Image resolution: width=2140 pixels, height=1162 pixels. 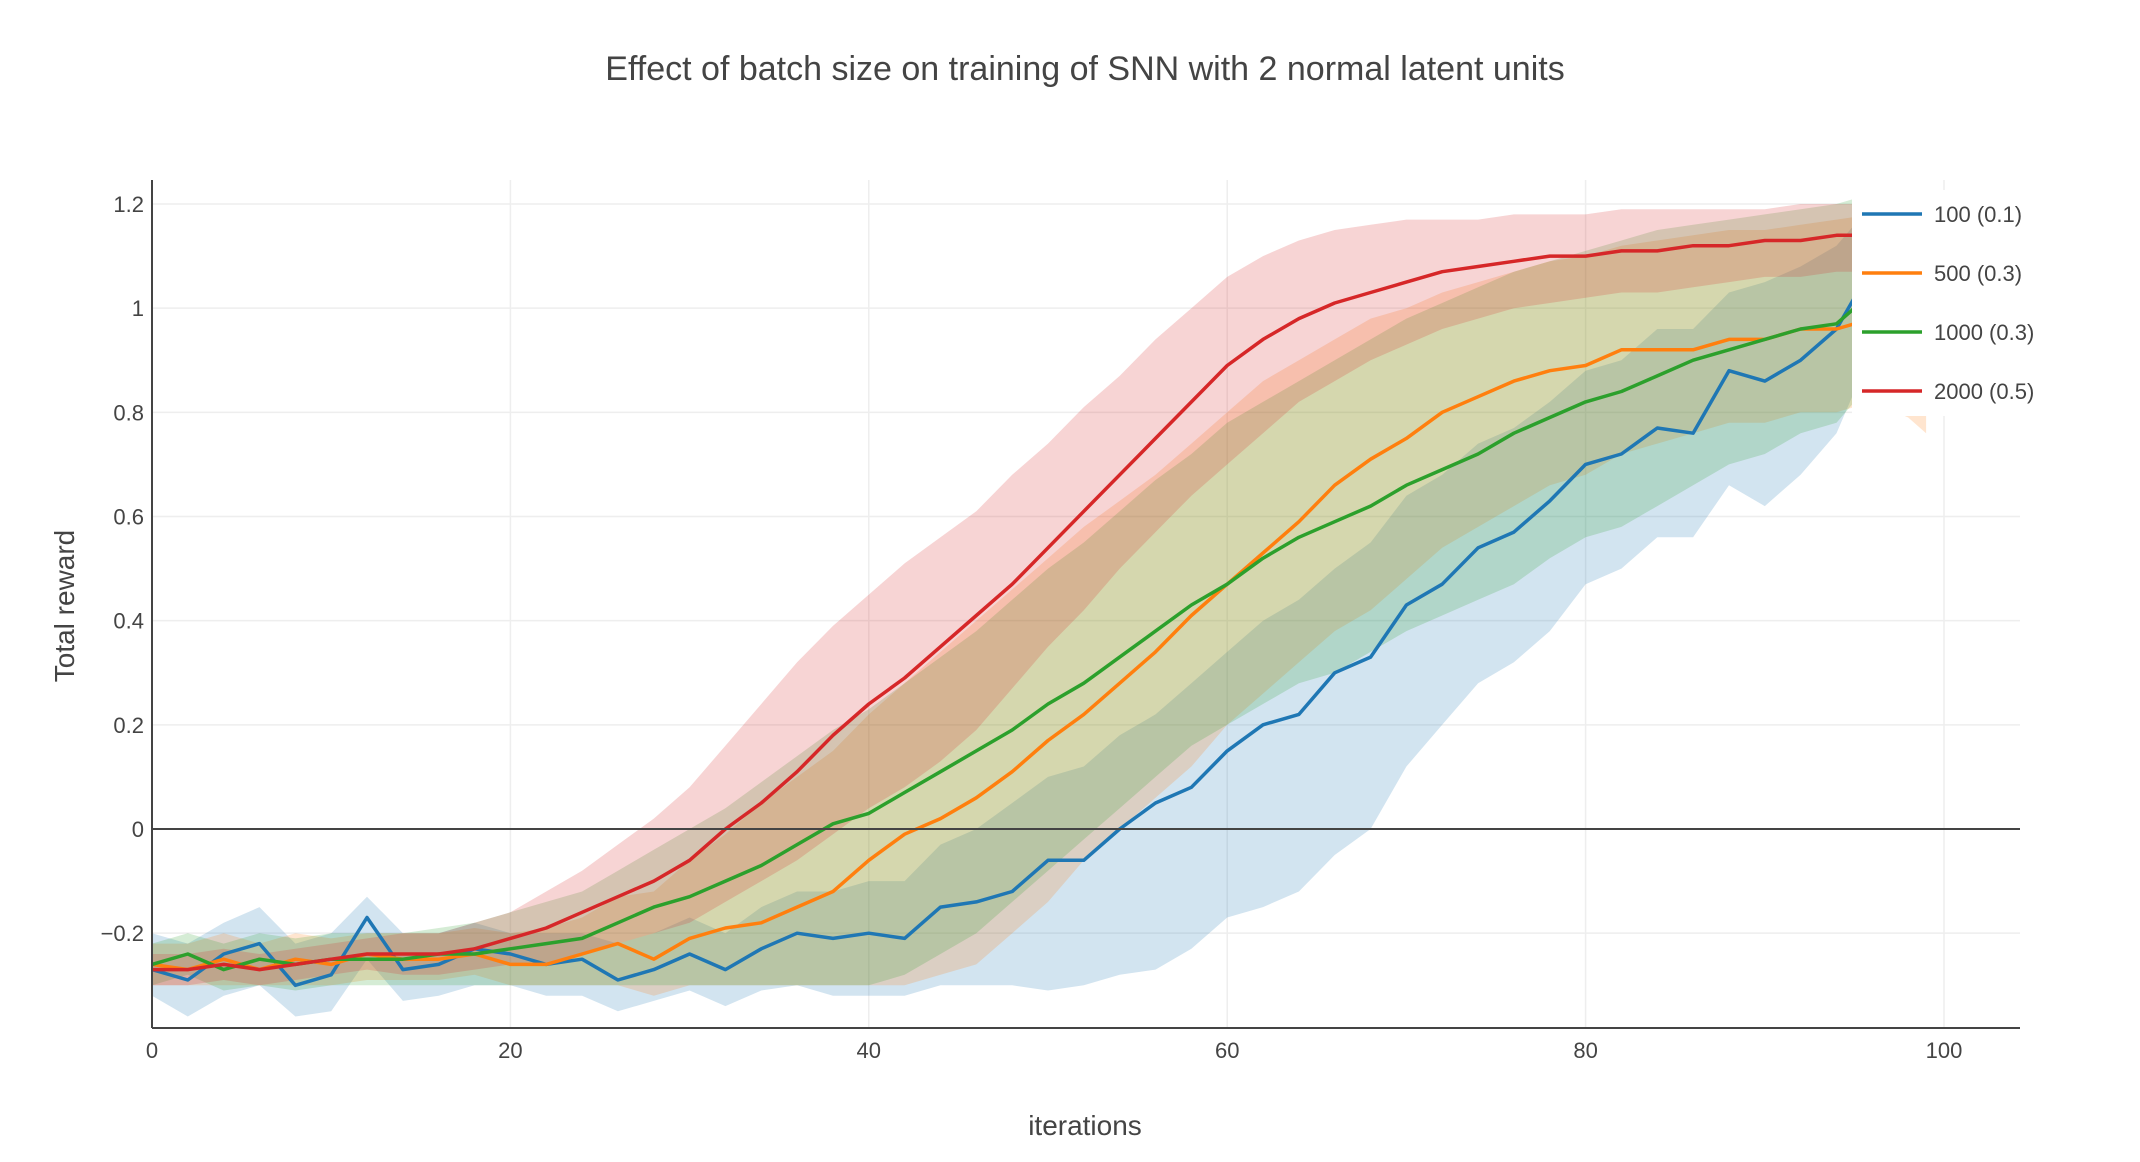 I want to click on y-tick-label: 0.6, so click(x=128, y=517).